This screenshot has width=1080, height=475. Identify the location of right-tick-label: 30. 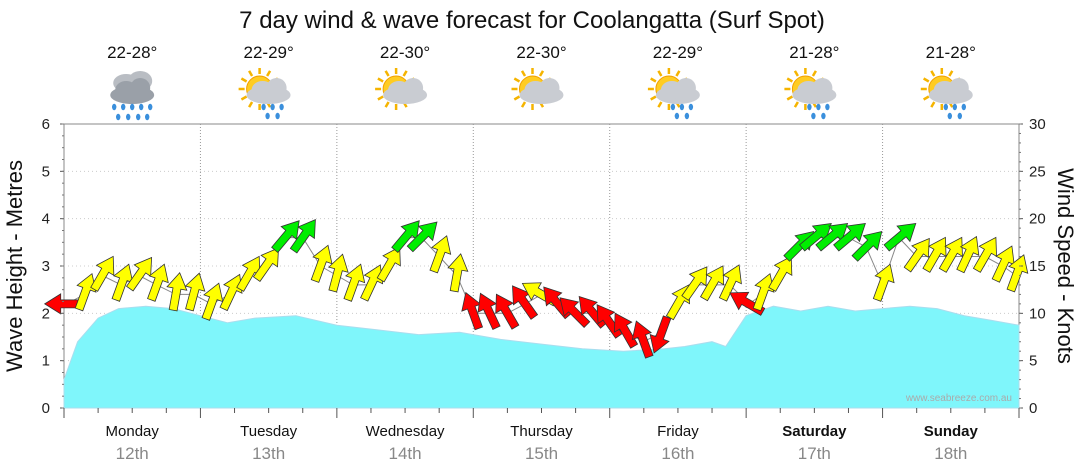
(1037, 124).